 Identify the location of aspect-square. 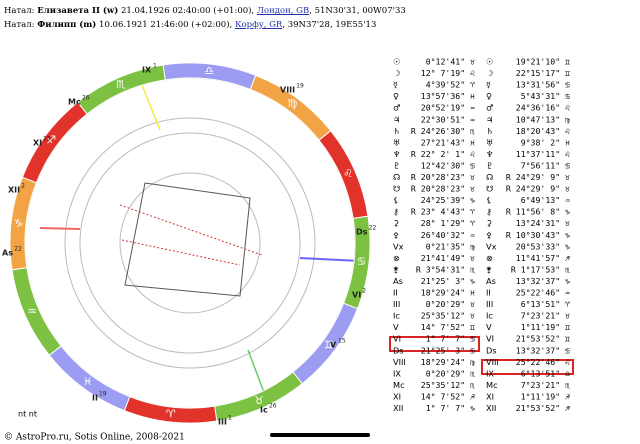
(187, 239).